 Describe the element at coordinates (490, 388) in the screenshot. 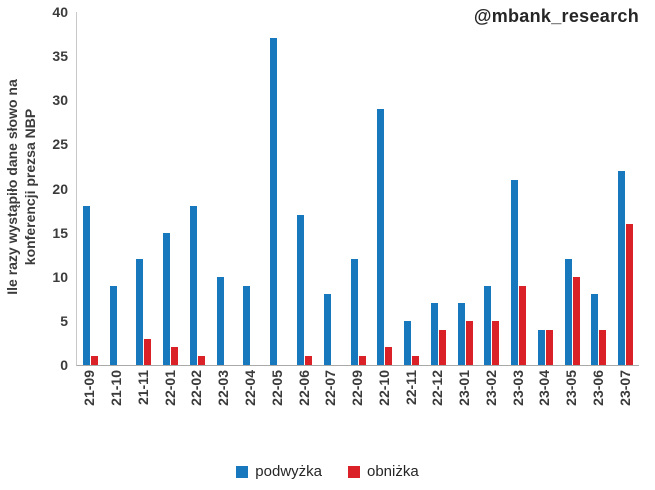

I see `x-axis-tick-label: 23-02` at that location.